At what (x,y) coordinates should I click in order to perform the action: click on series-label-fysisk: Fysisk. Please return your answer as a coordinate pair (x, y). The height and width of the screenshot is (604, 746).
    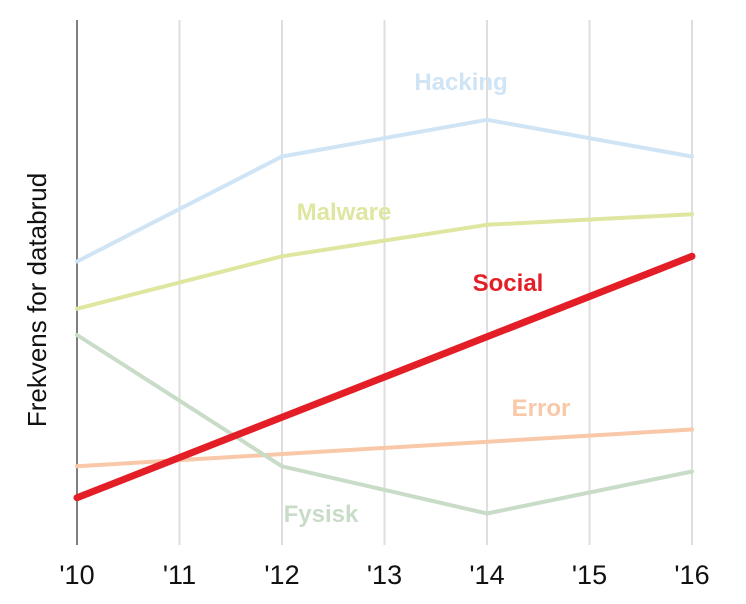
    Looking at the image, I should click on (321, 514).